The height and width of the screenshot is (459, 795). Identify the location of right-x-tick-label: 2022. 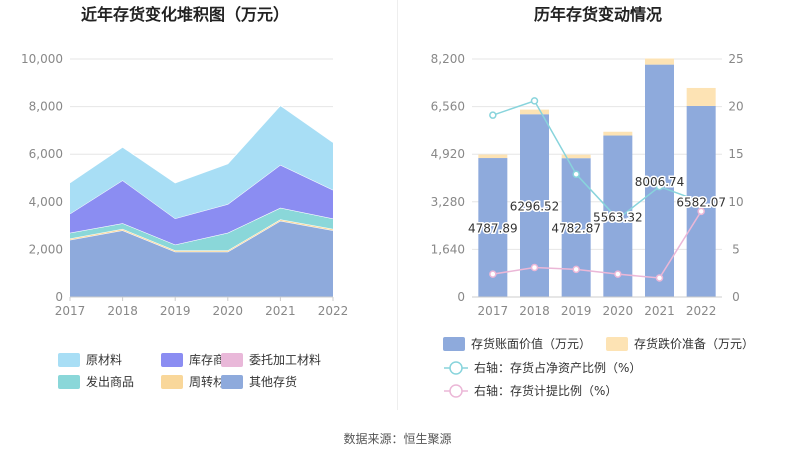
(701, 311).